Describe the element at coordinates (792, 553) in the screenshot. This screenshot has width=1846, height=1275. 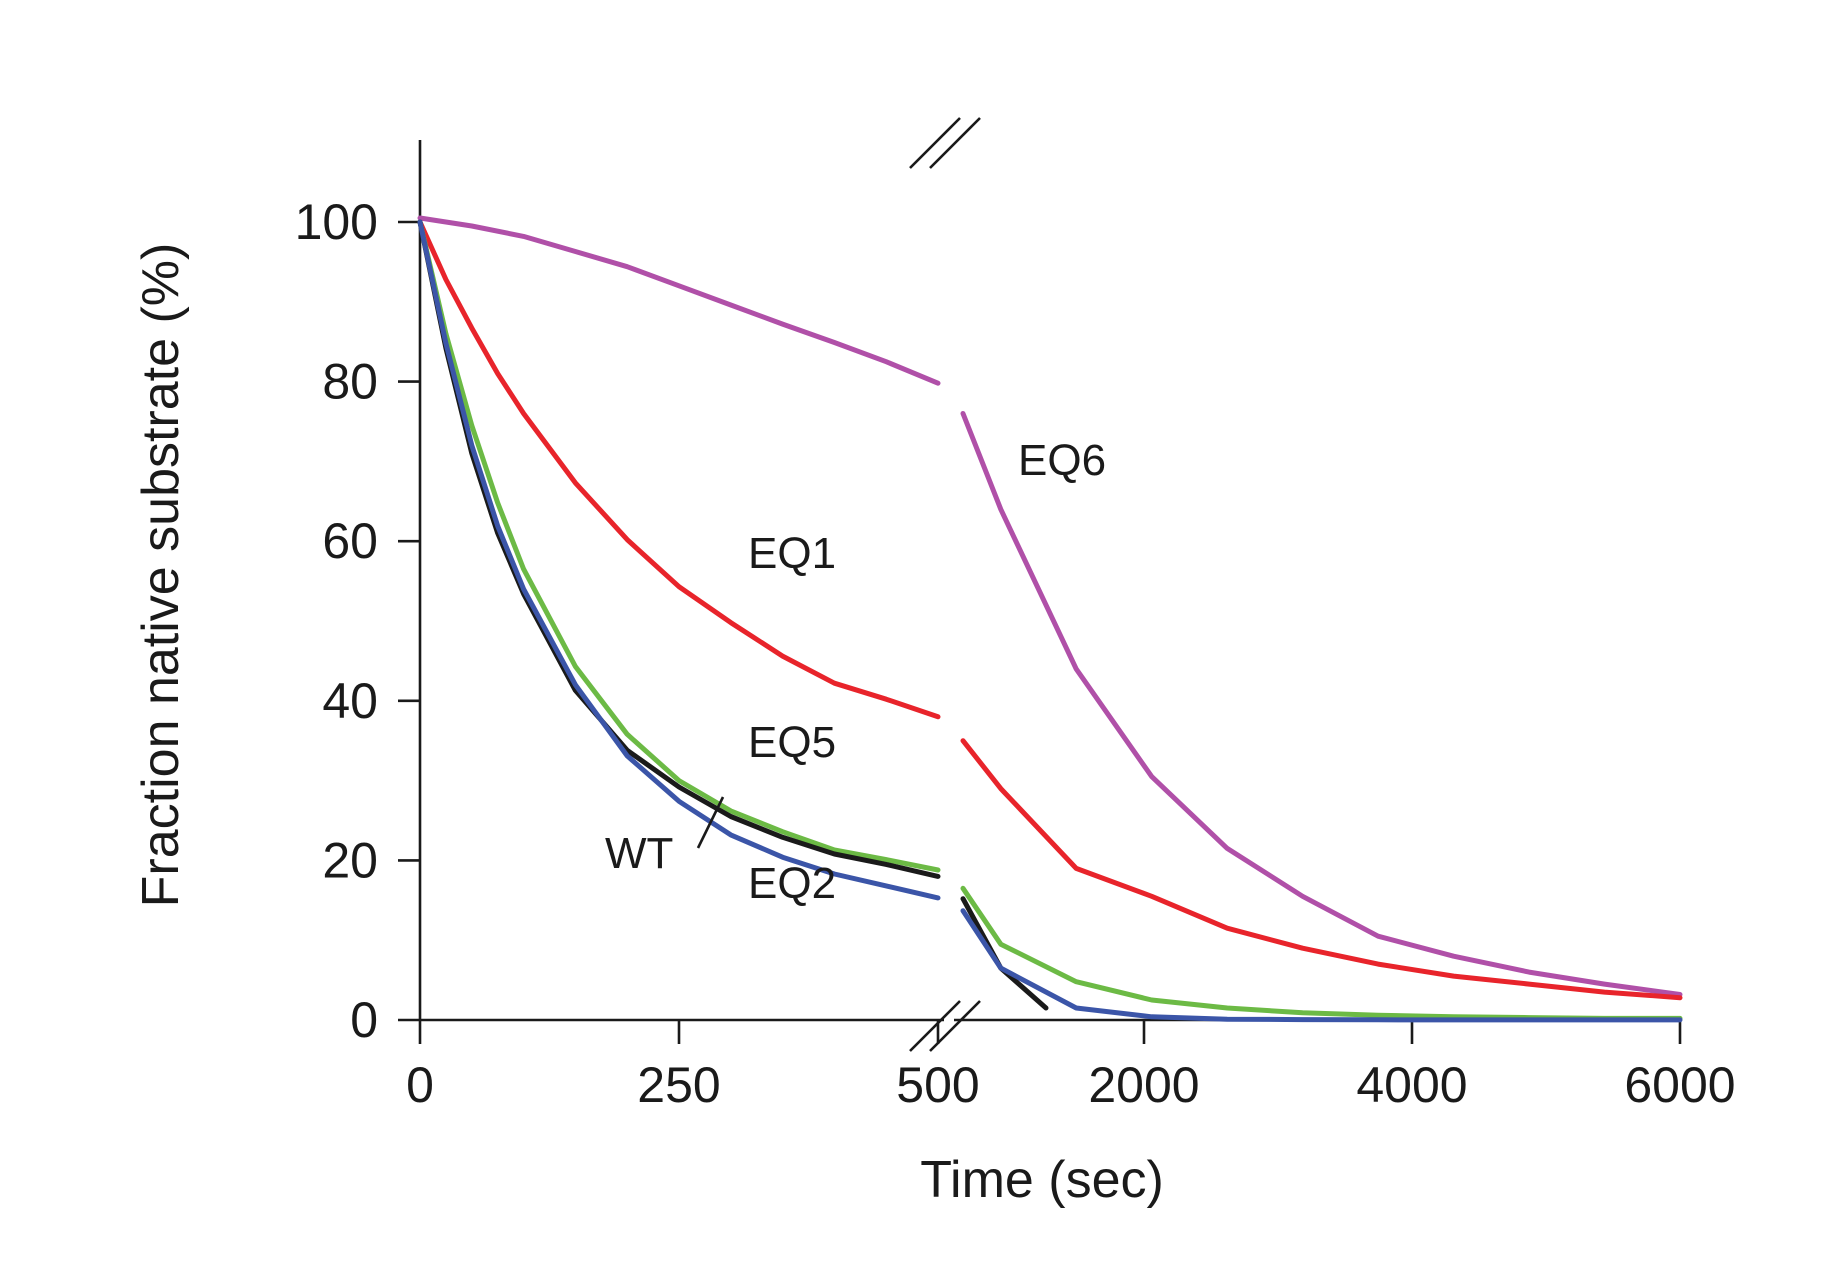
I see `series-label-eq1: EQ1` at that location.